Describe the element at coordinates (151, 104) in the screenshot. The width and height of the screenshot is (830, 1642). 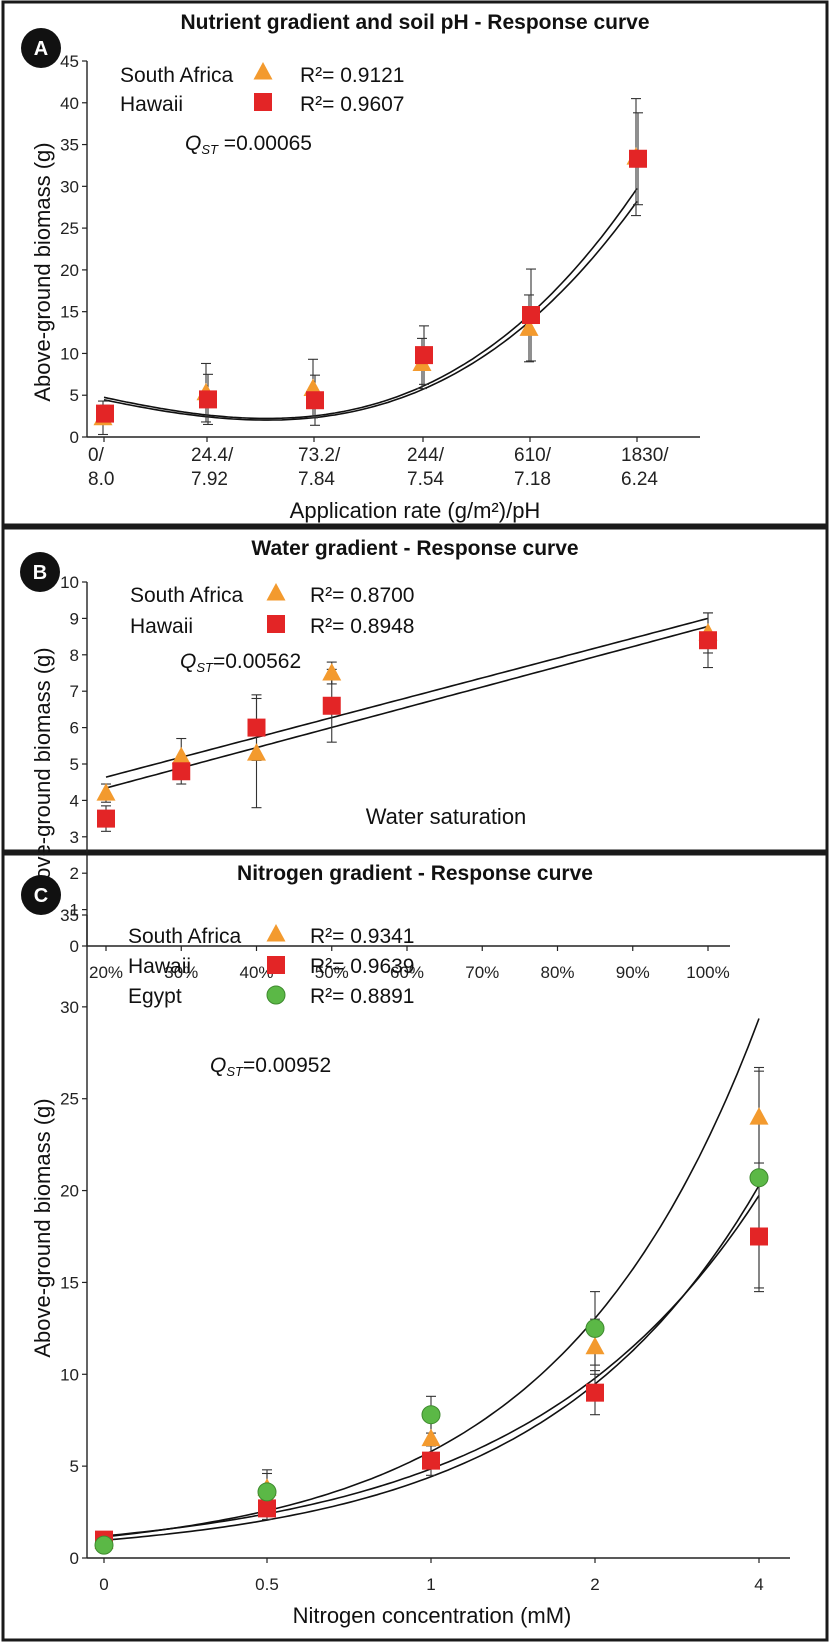
I see `panel-a-legend-hawaii: Hawaii` at that location.